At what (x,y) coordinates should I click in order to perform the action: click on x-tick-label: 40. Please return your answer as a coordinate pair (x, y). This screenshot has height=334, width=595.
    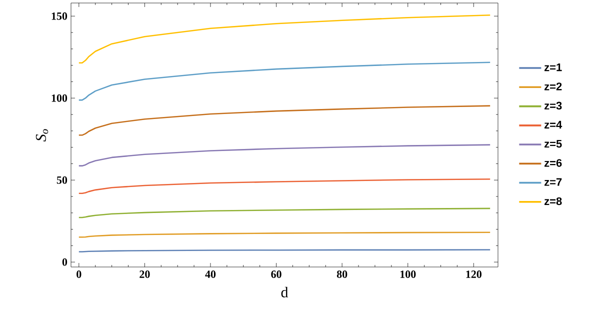
    Looking at the image, I should click on (210, 274).